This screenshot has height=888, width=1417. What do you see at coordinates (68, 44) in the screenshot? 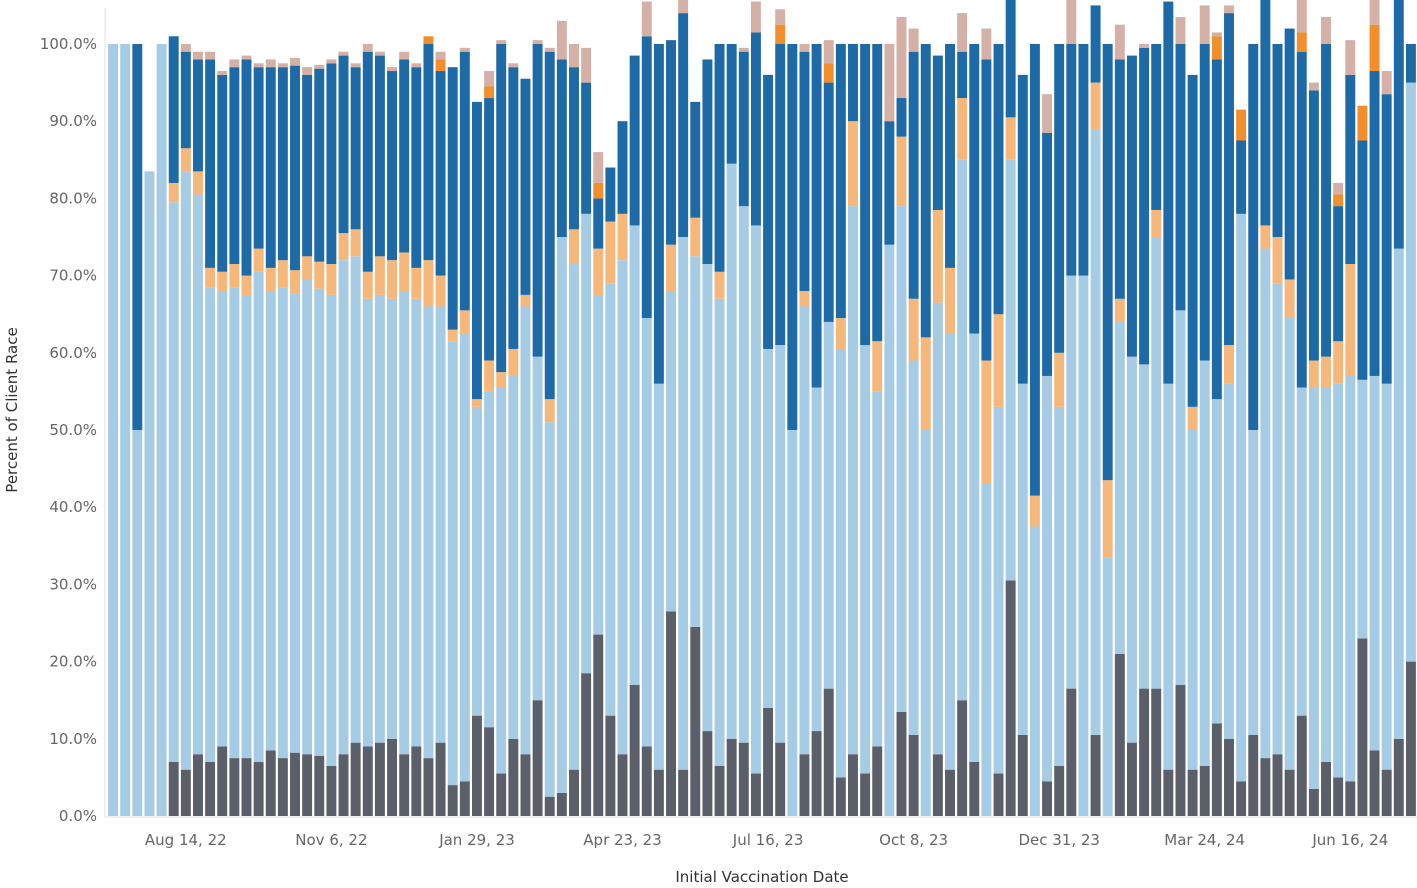
I see `y-tick-label: 100.0%` at bounding box center [68, 44].